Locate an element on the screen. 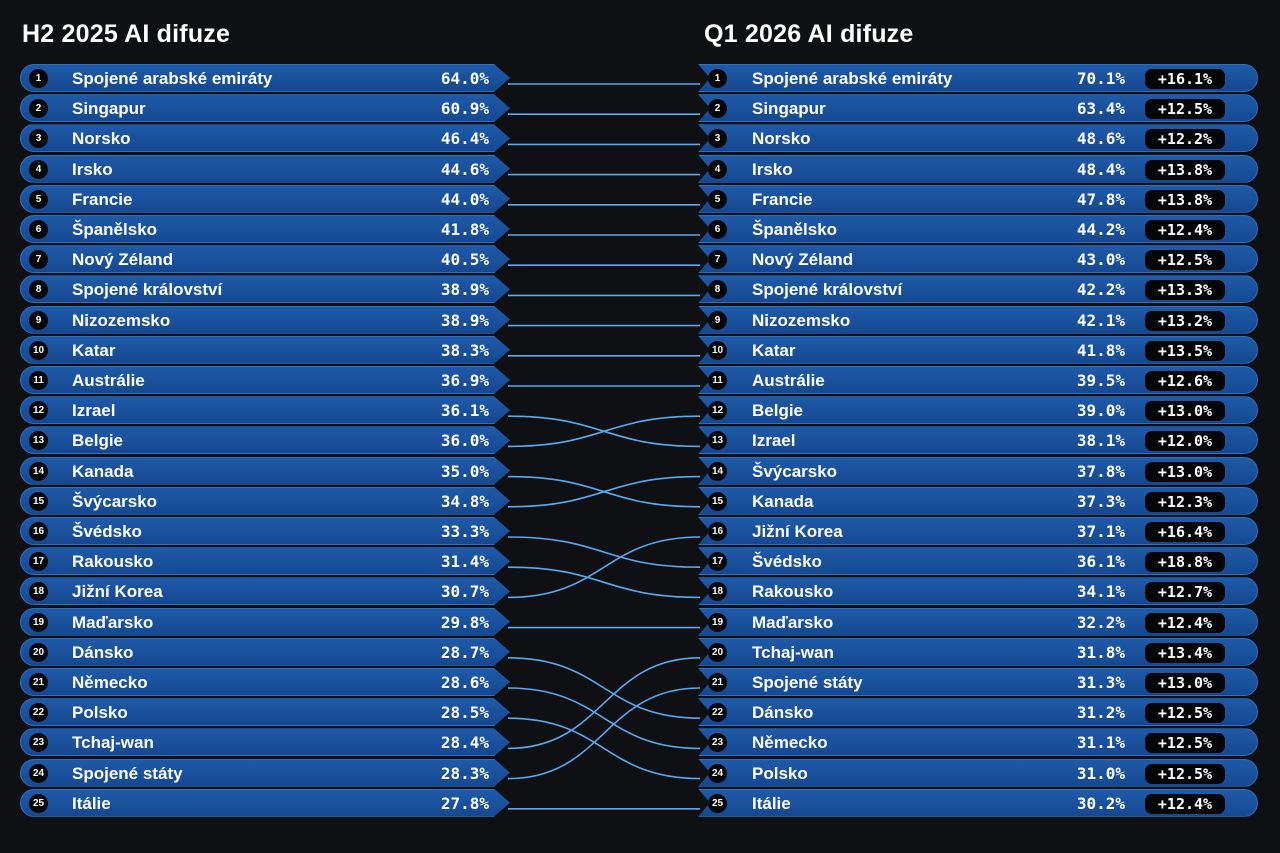  right-country-name: Švédsko is located at coordinates (787, 562).